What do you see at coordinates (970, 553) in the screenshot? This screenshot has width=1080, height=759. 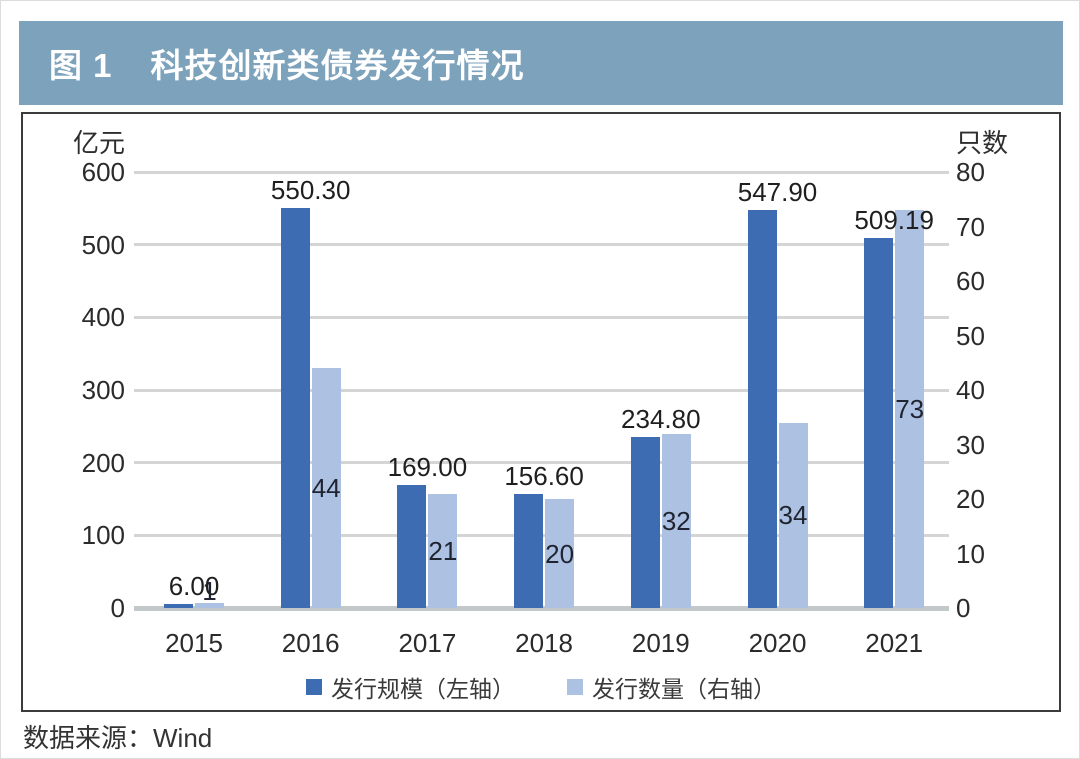 I see `right-axis-tick-10: 10` at bounding box center [970, 553].